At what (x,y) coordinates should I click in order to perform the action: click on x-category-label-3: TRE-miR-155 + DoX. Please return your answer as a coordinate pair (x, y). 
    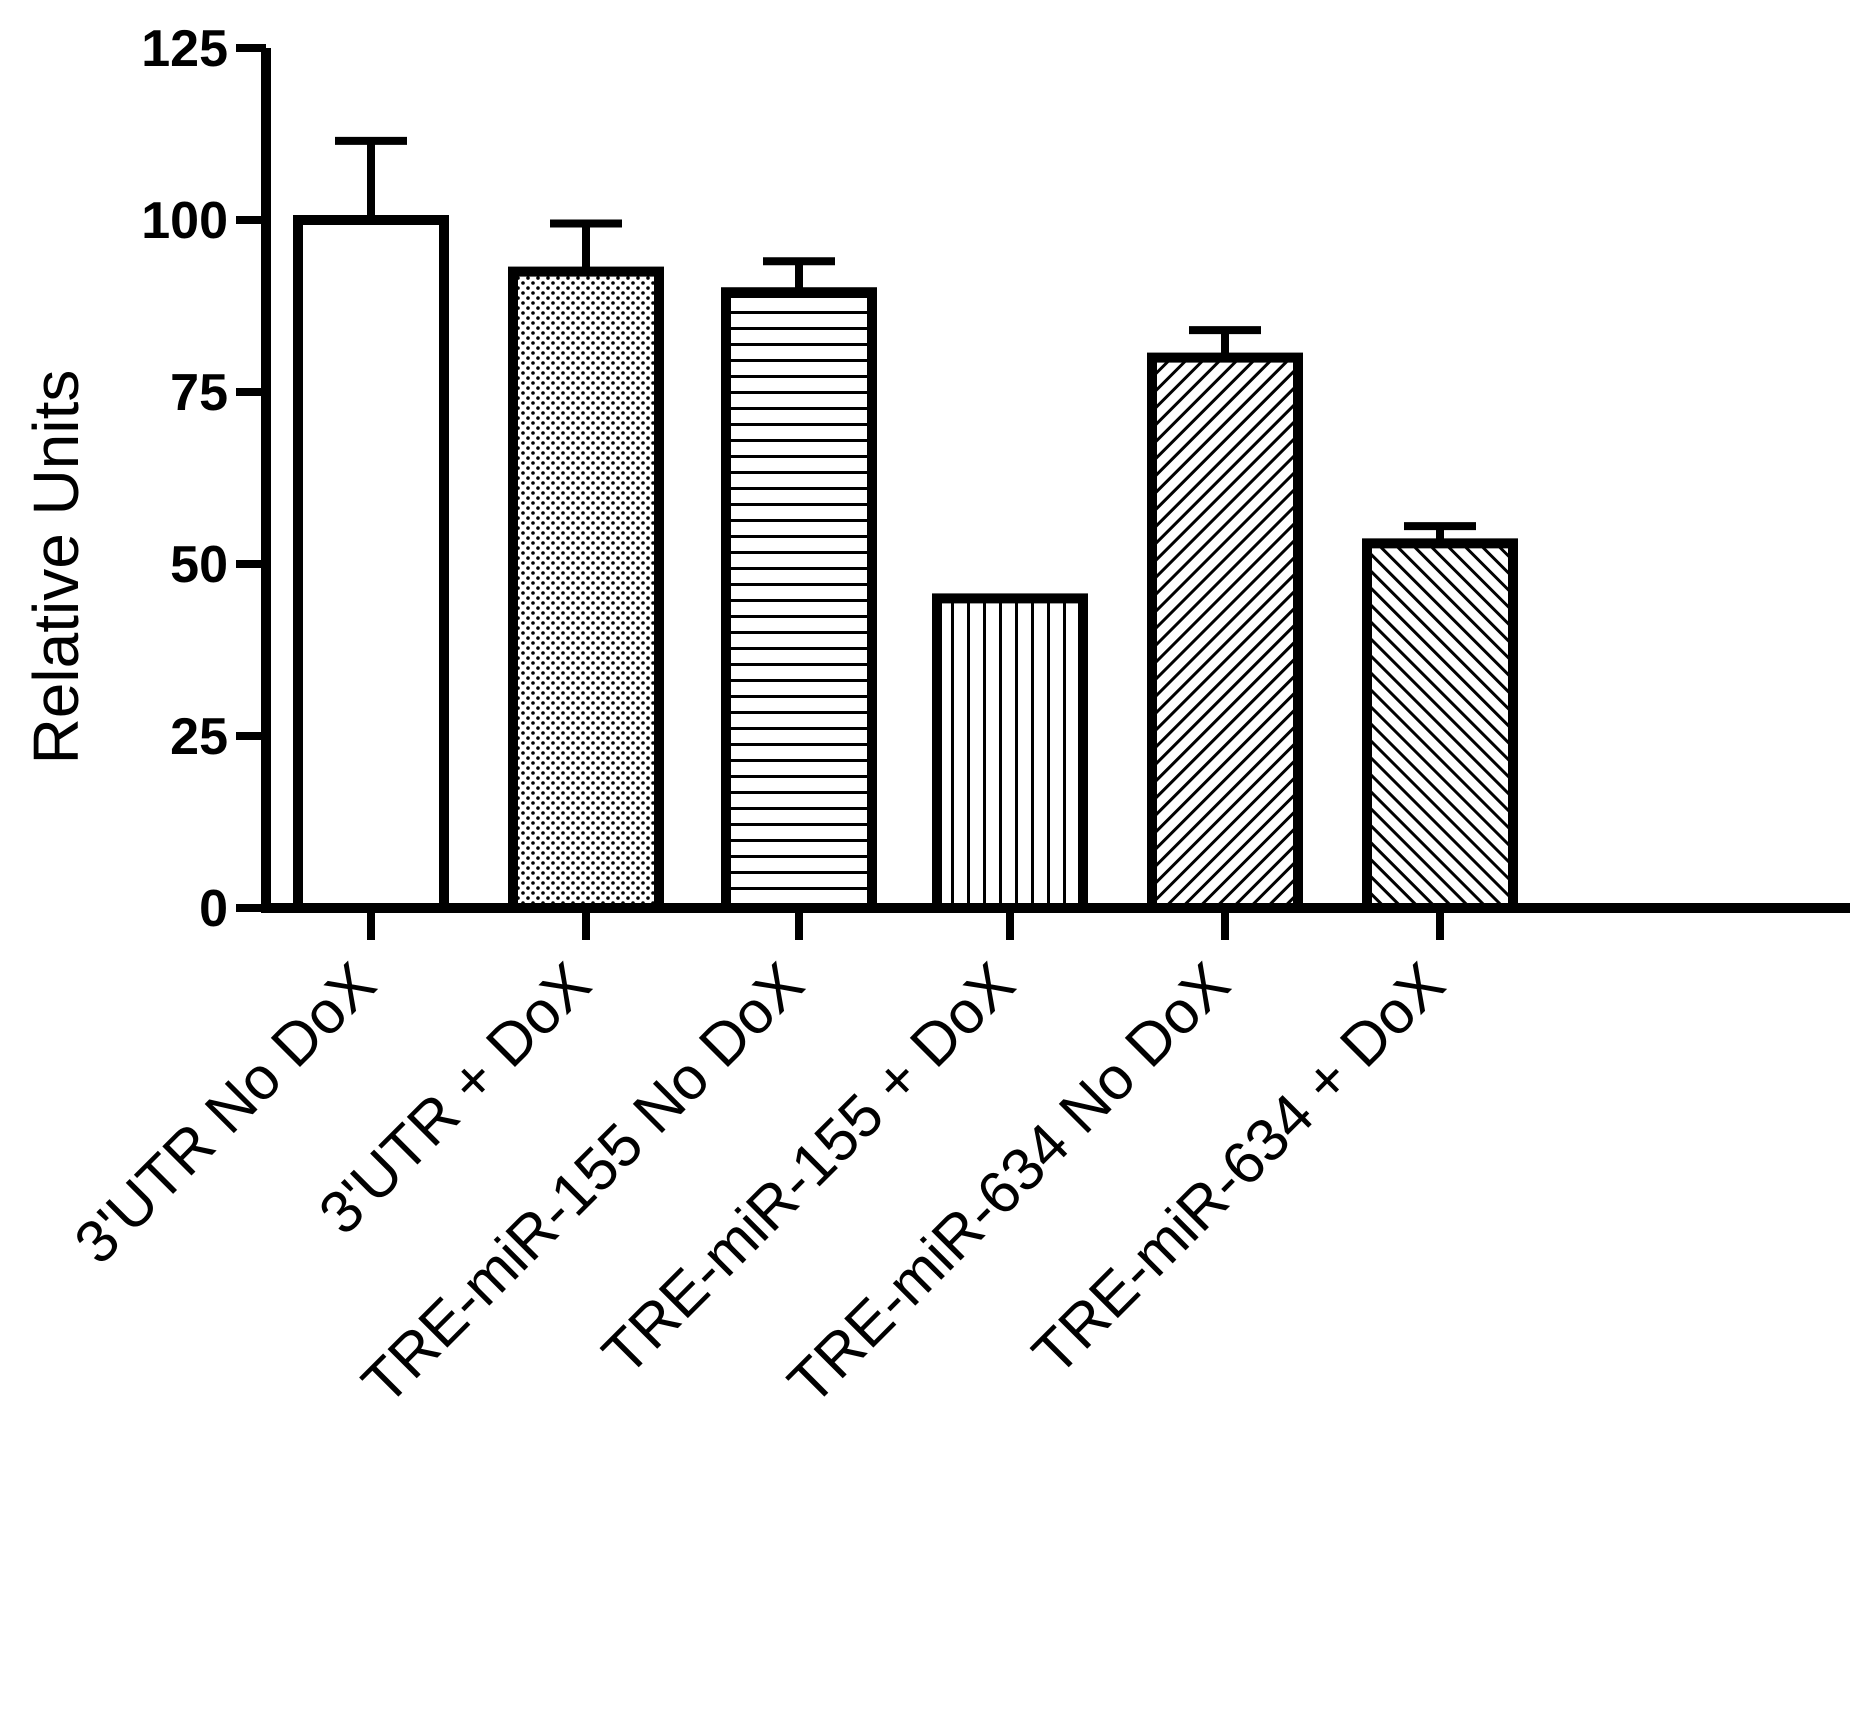
    Looking at the image, I should click on (809, 1169).